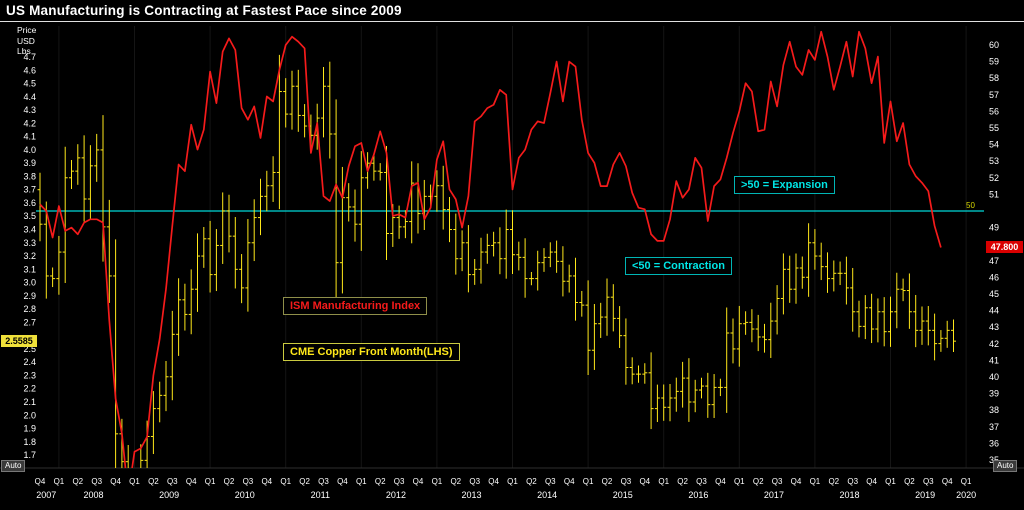 This screenshot has width=1024, height=510. What do you see at coordinates (994, 178) in the screenshot?
I see `right-axis-tick-label: 52` at bounding box center [994, 178].